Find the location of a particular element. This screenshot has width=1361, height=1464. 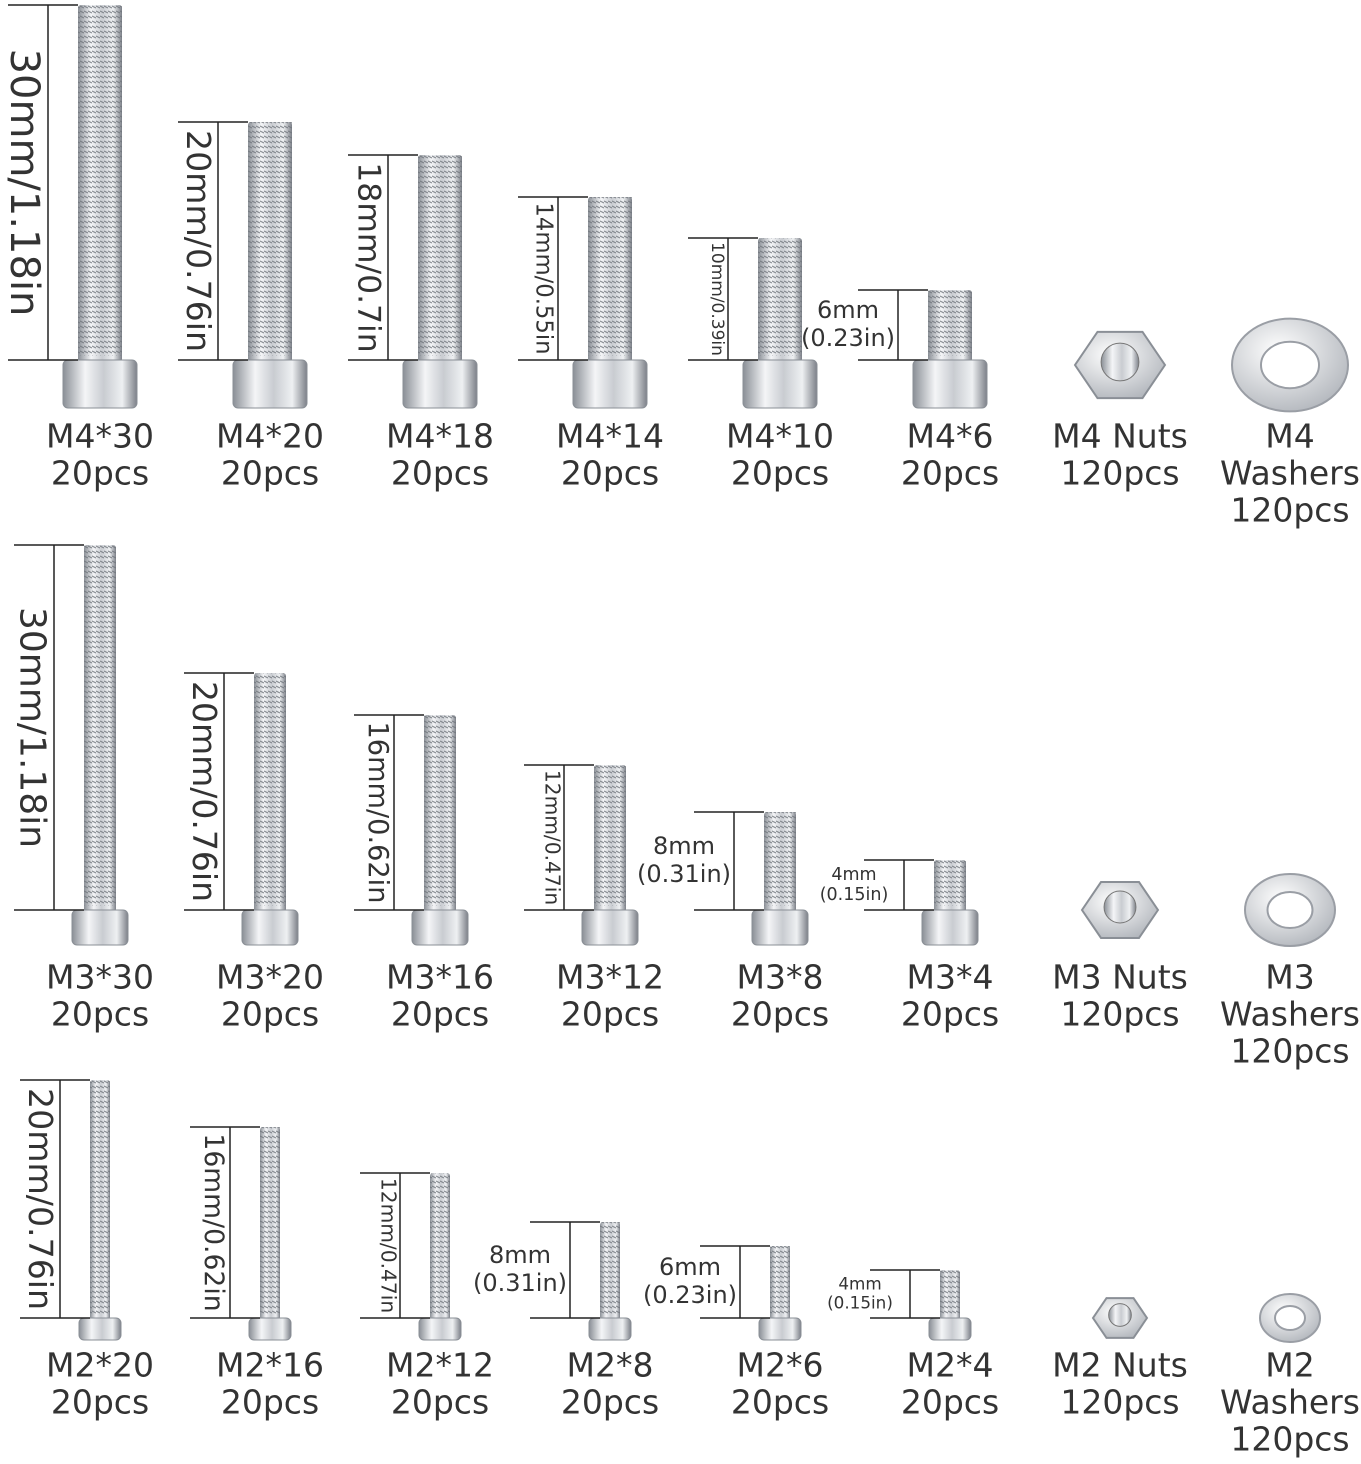

item-label: M3*8 is located at coordinates (780, 977).